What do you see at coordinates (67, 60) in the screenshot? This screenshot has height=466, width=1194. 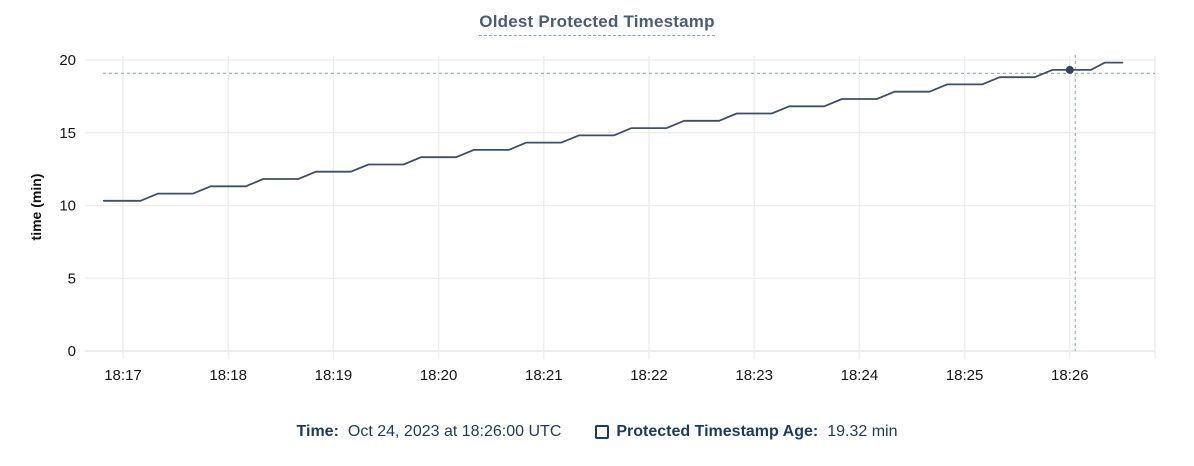 I see `y-tick-label: 20` at bounding box center [67, 60].